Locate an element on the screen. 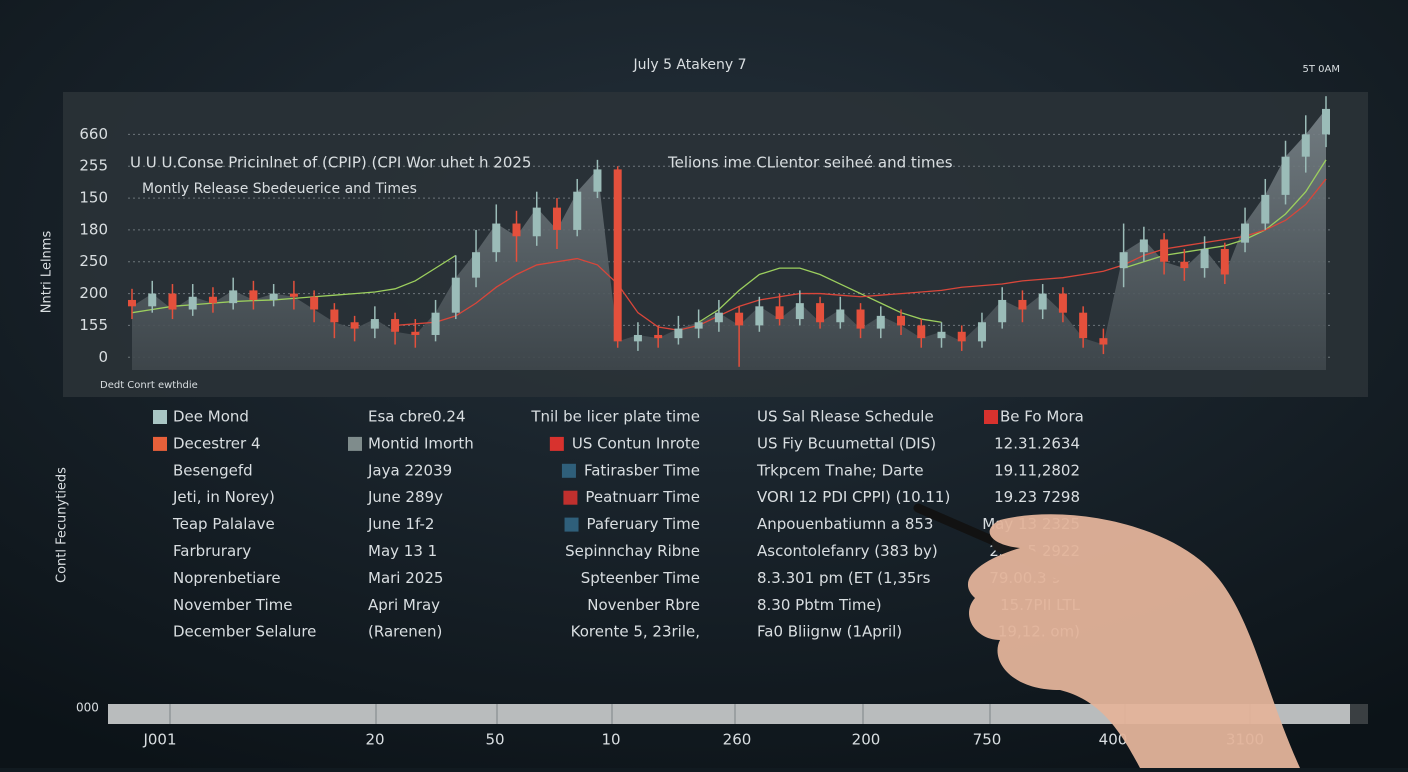  timeline-tick-label: 750 is located at coordinates (987, 740).